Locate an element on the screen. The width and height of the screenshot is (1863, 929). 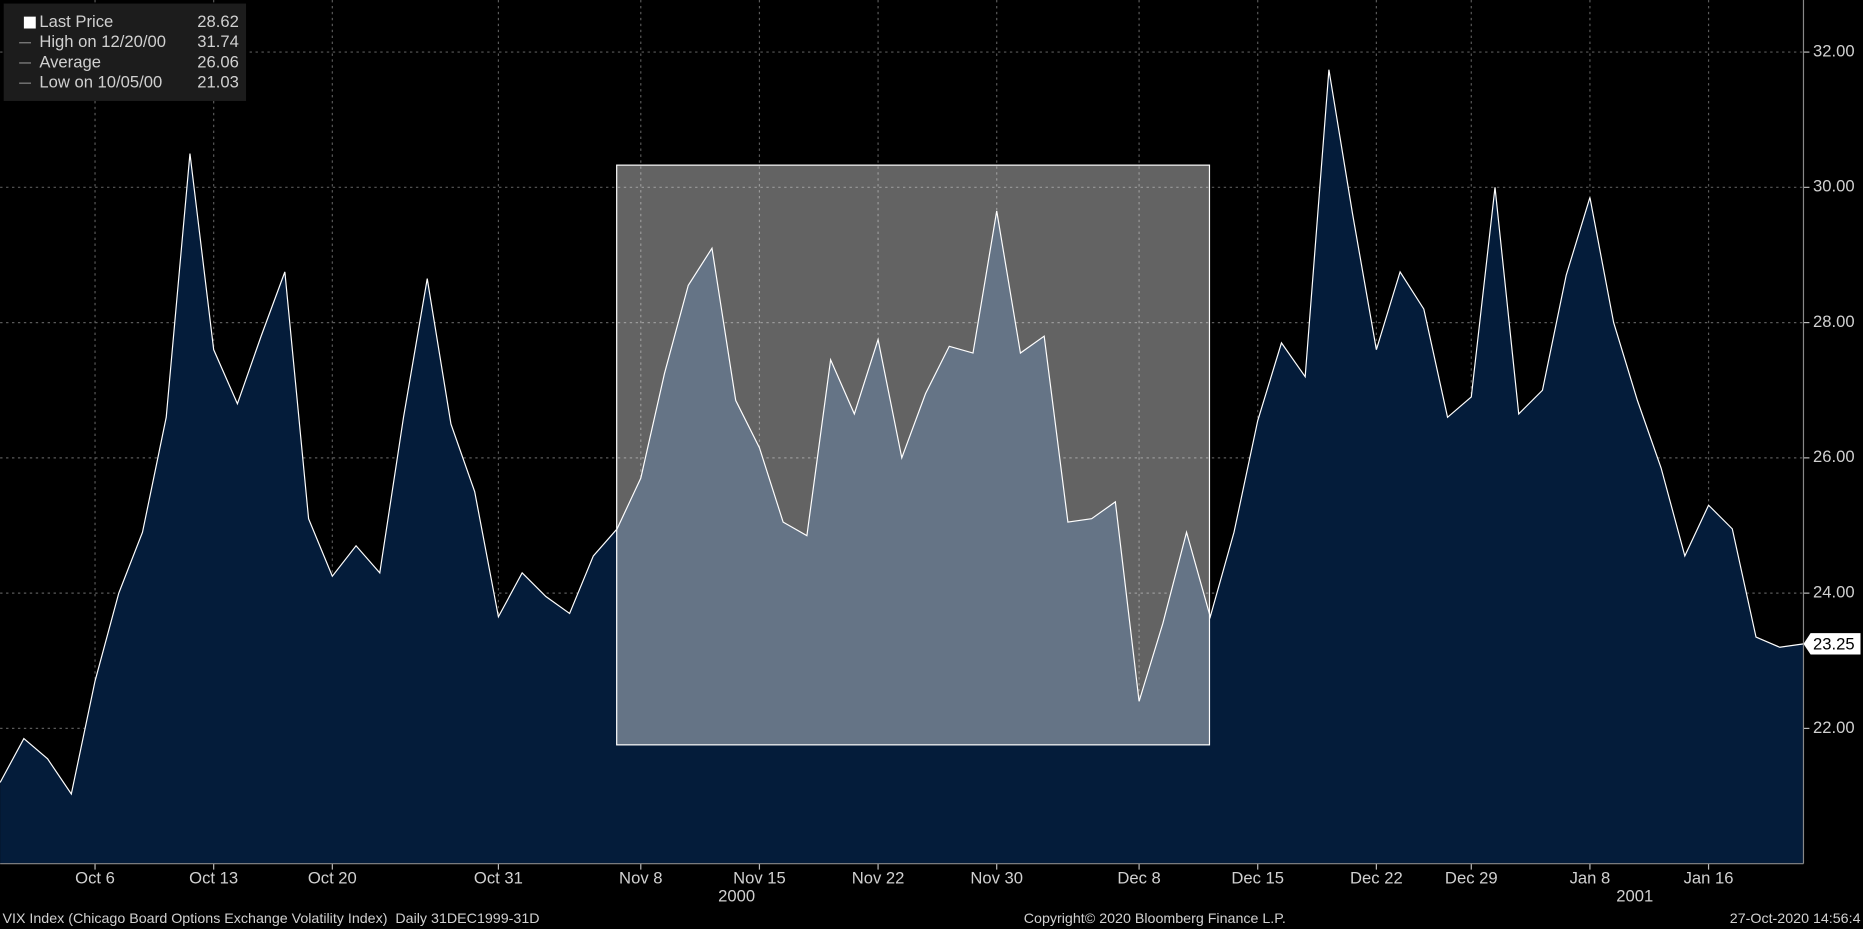
legend-swatch is located at coordinates (29, 22).